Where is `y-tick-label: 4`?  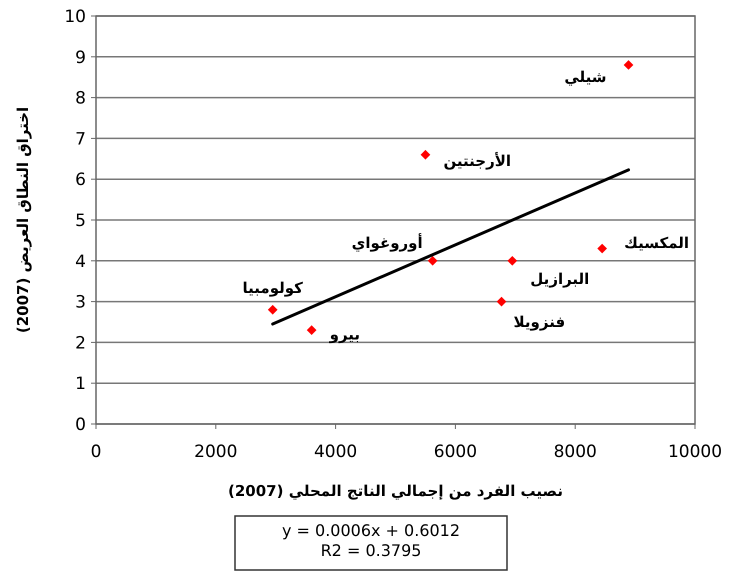
y-tick-label: 4 is located at coordinates (80, 262).